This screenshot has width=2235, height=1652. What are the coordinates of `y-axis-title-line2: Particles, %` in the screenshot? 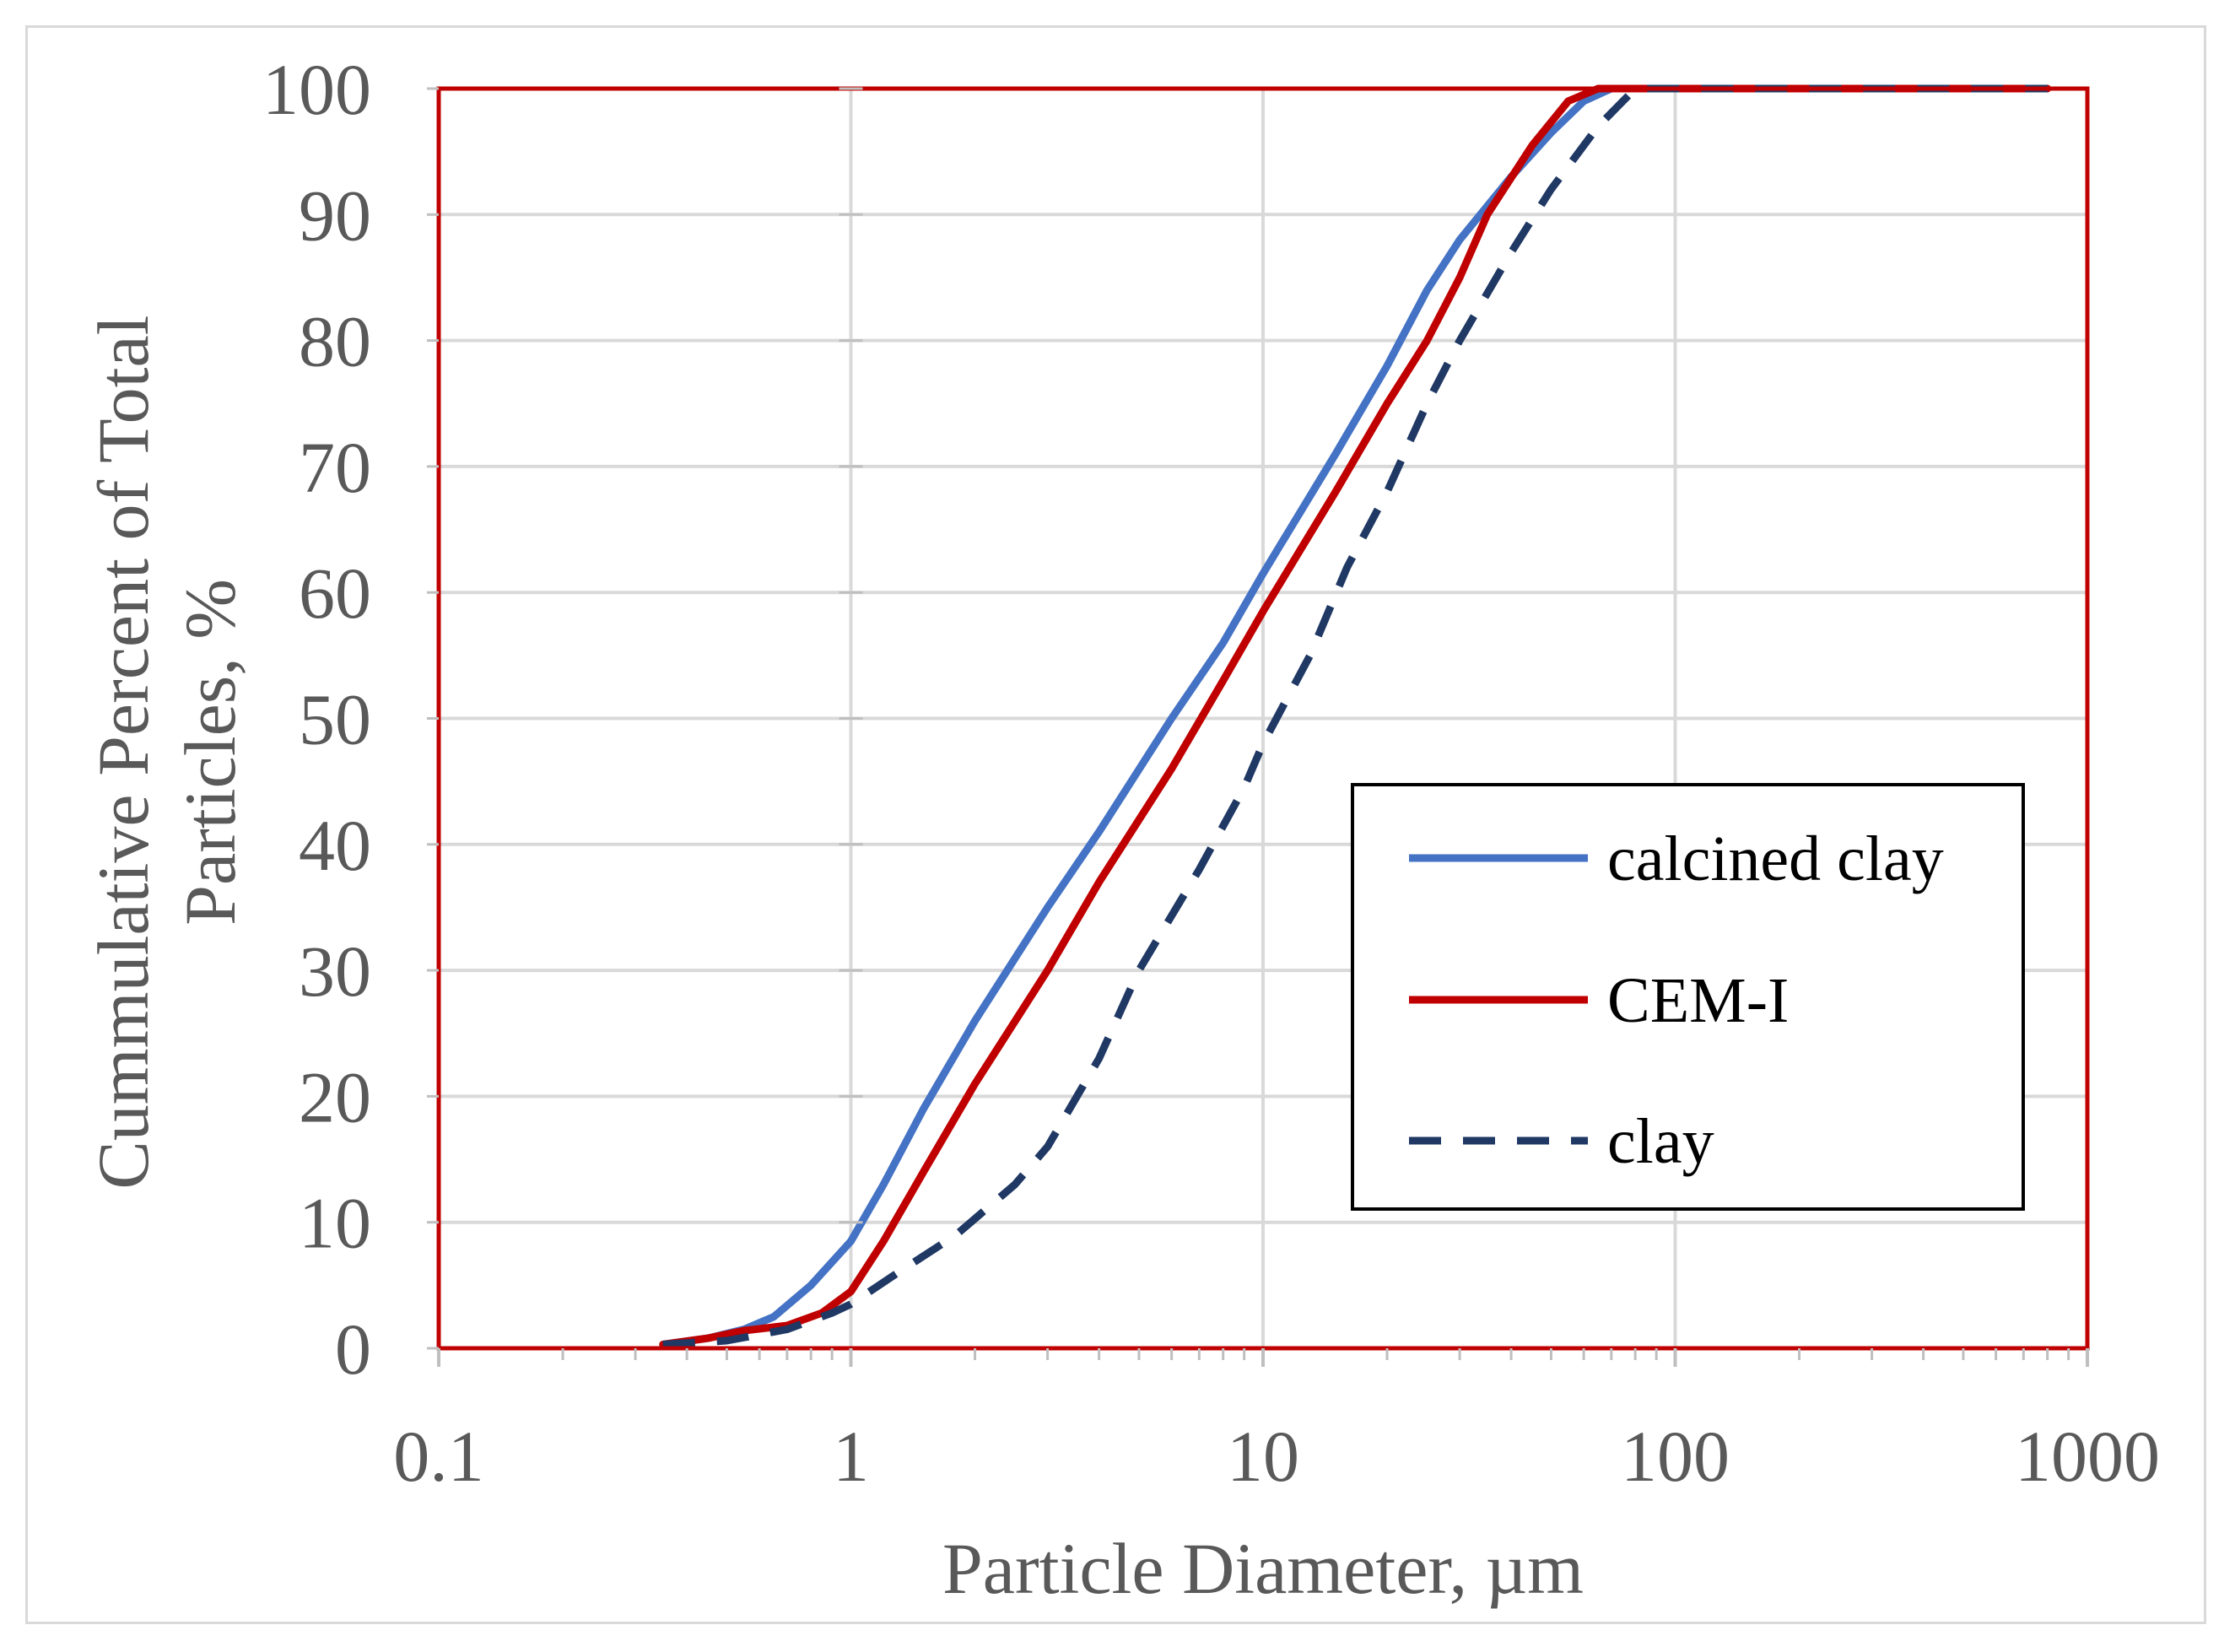 It's located at (210, 752).